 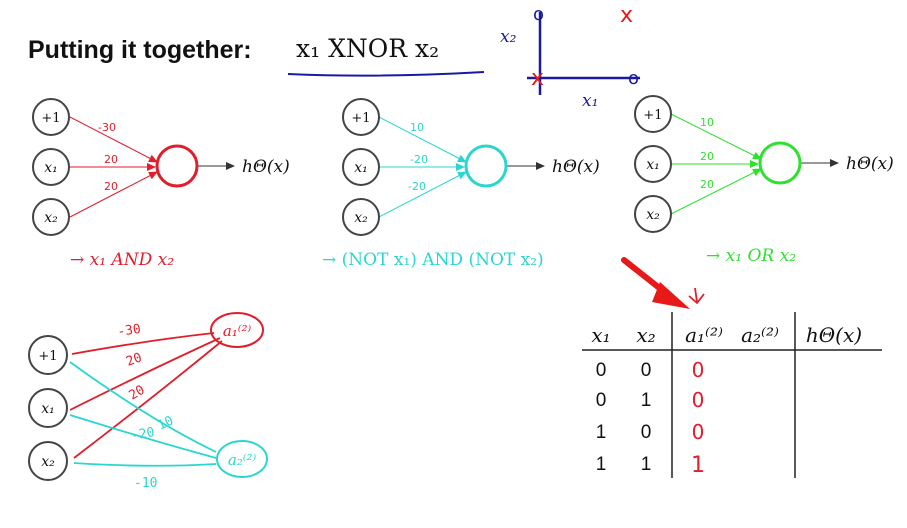 What do you see at coordinates (137, 393) in the screenshot?
I see `combined-red-weight-x2: 20` at bounding box center [137, 393].